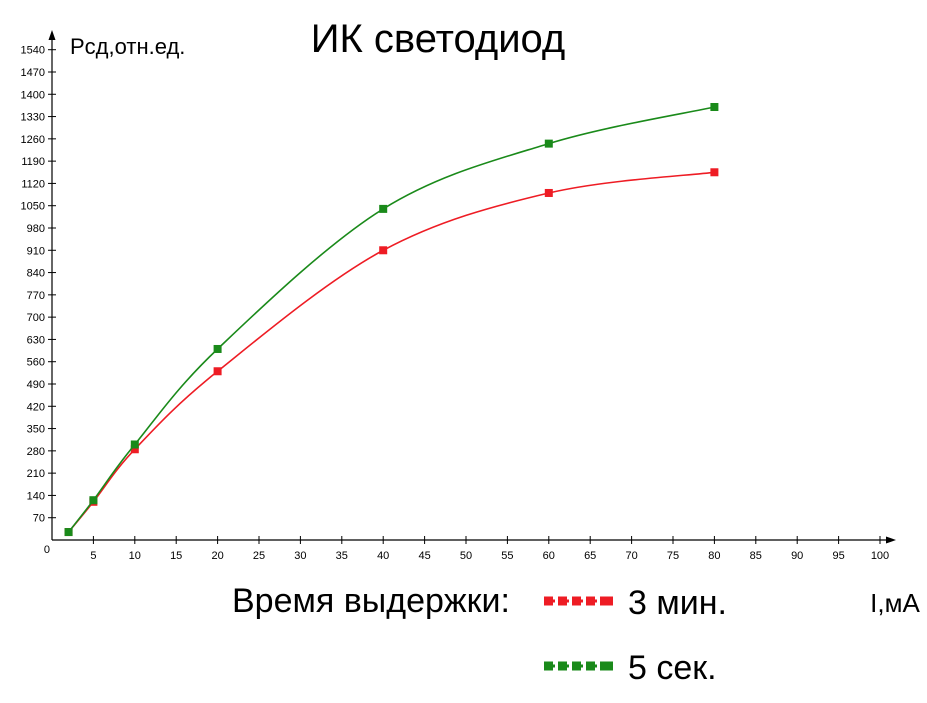 The image size is (927, 703). I want to click on y-tick-label: 1330, so click(33, 118).